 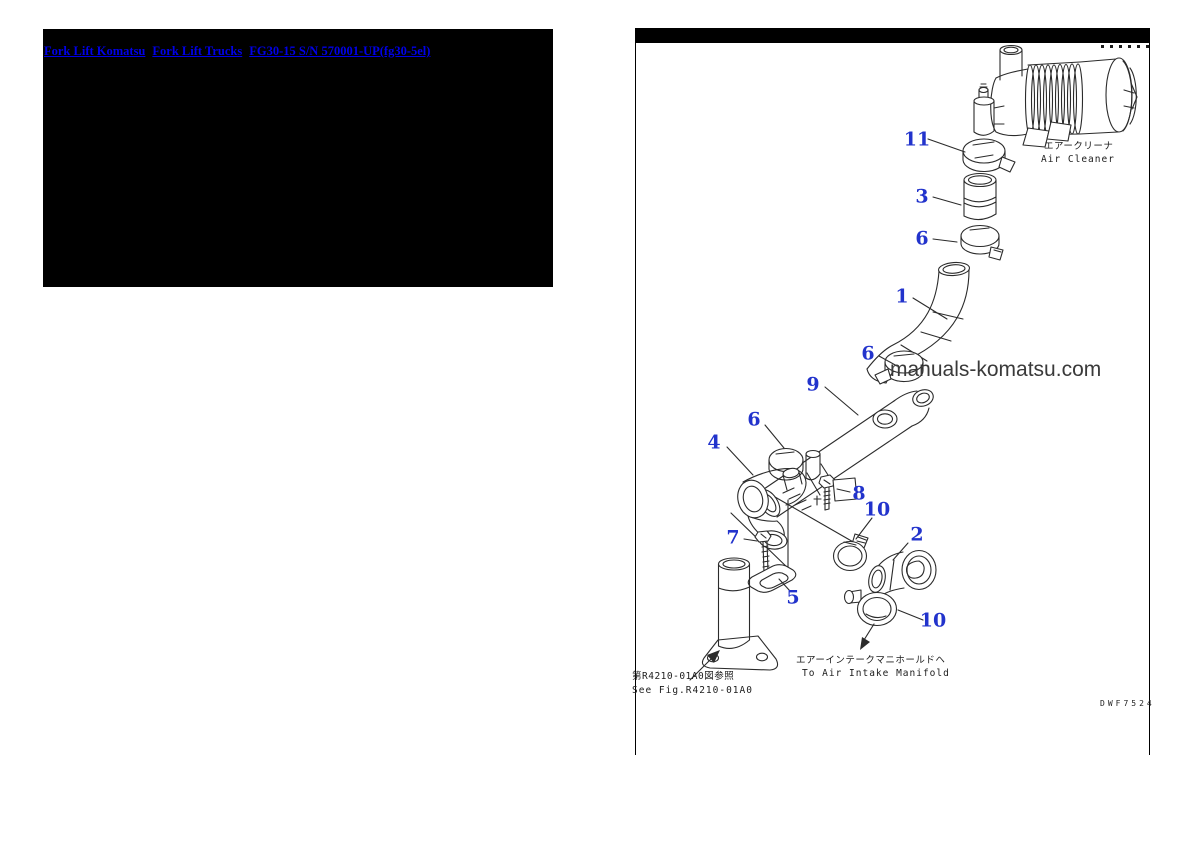 I want to click on callout-3: 3, so click(x=922, y=196).